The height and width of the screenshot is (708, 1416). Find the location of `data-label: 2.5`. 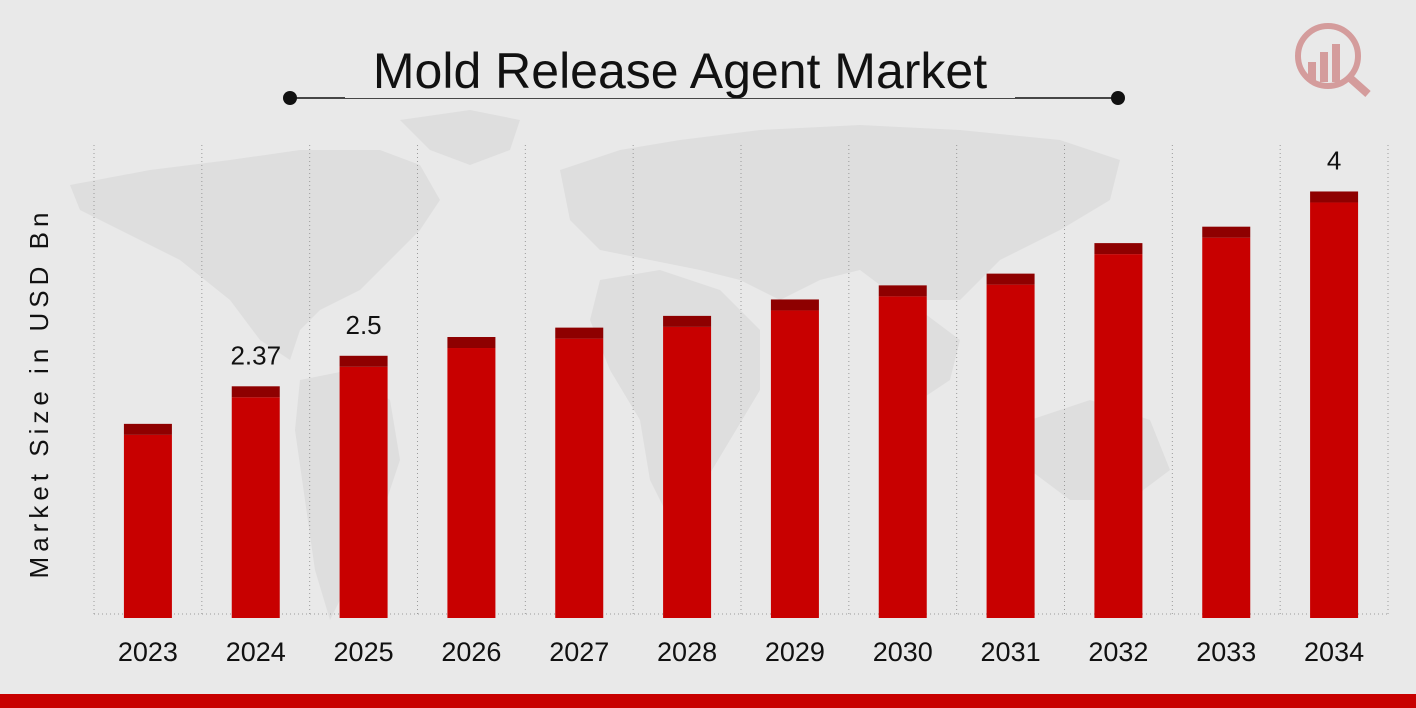

data-label: 2.5 is located at coordinates (364, 325).